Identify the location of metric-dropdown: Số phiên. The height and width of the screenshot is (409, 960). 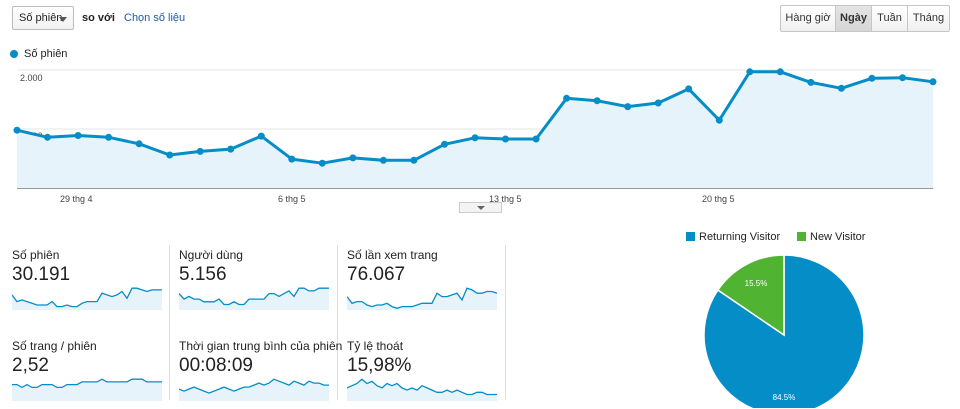
(43, 18).